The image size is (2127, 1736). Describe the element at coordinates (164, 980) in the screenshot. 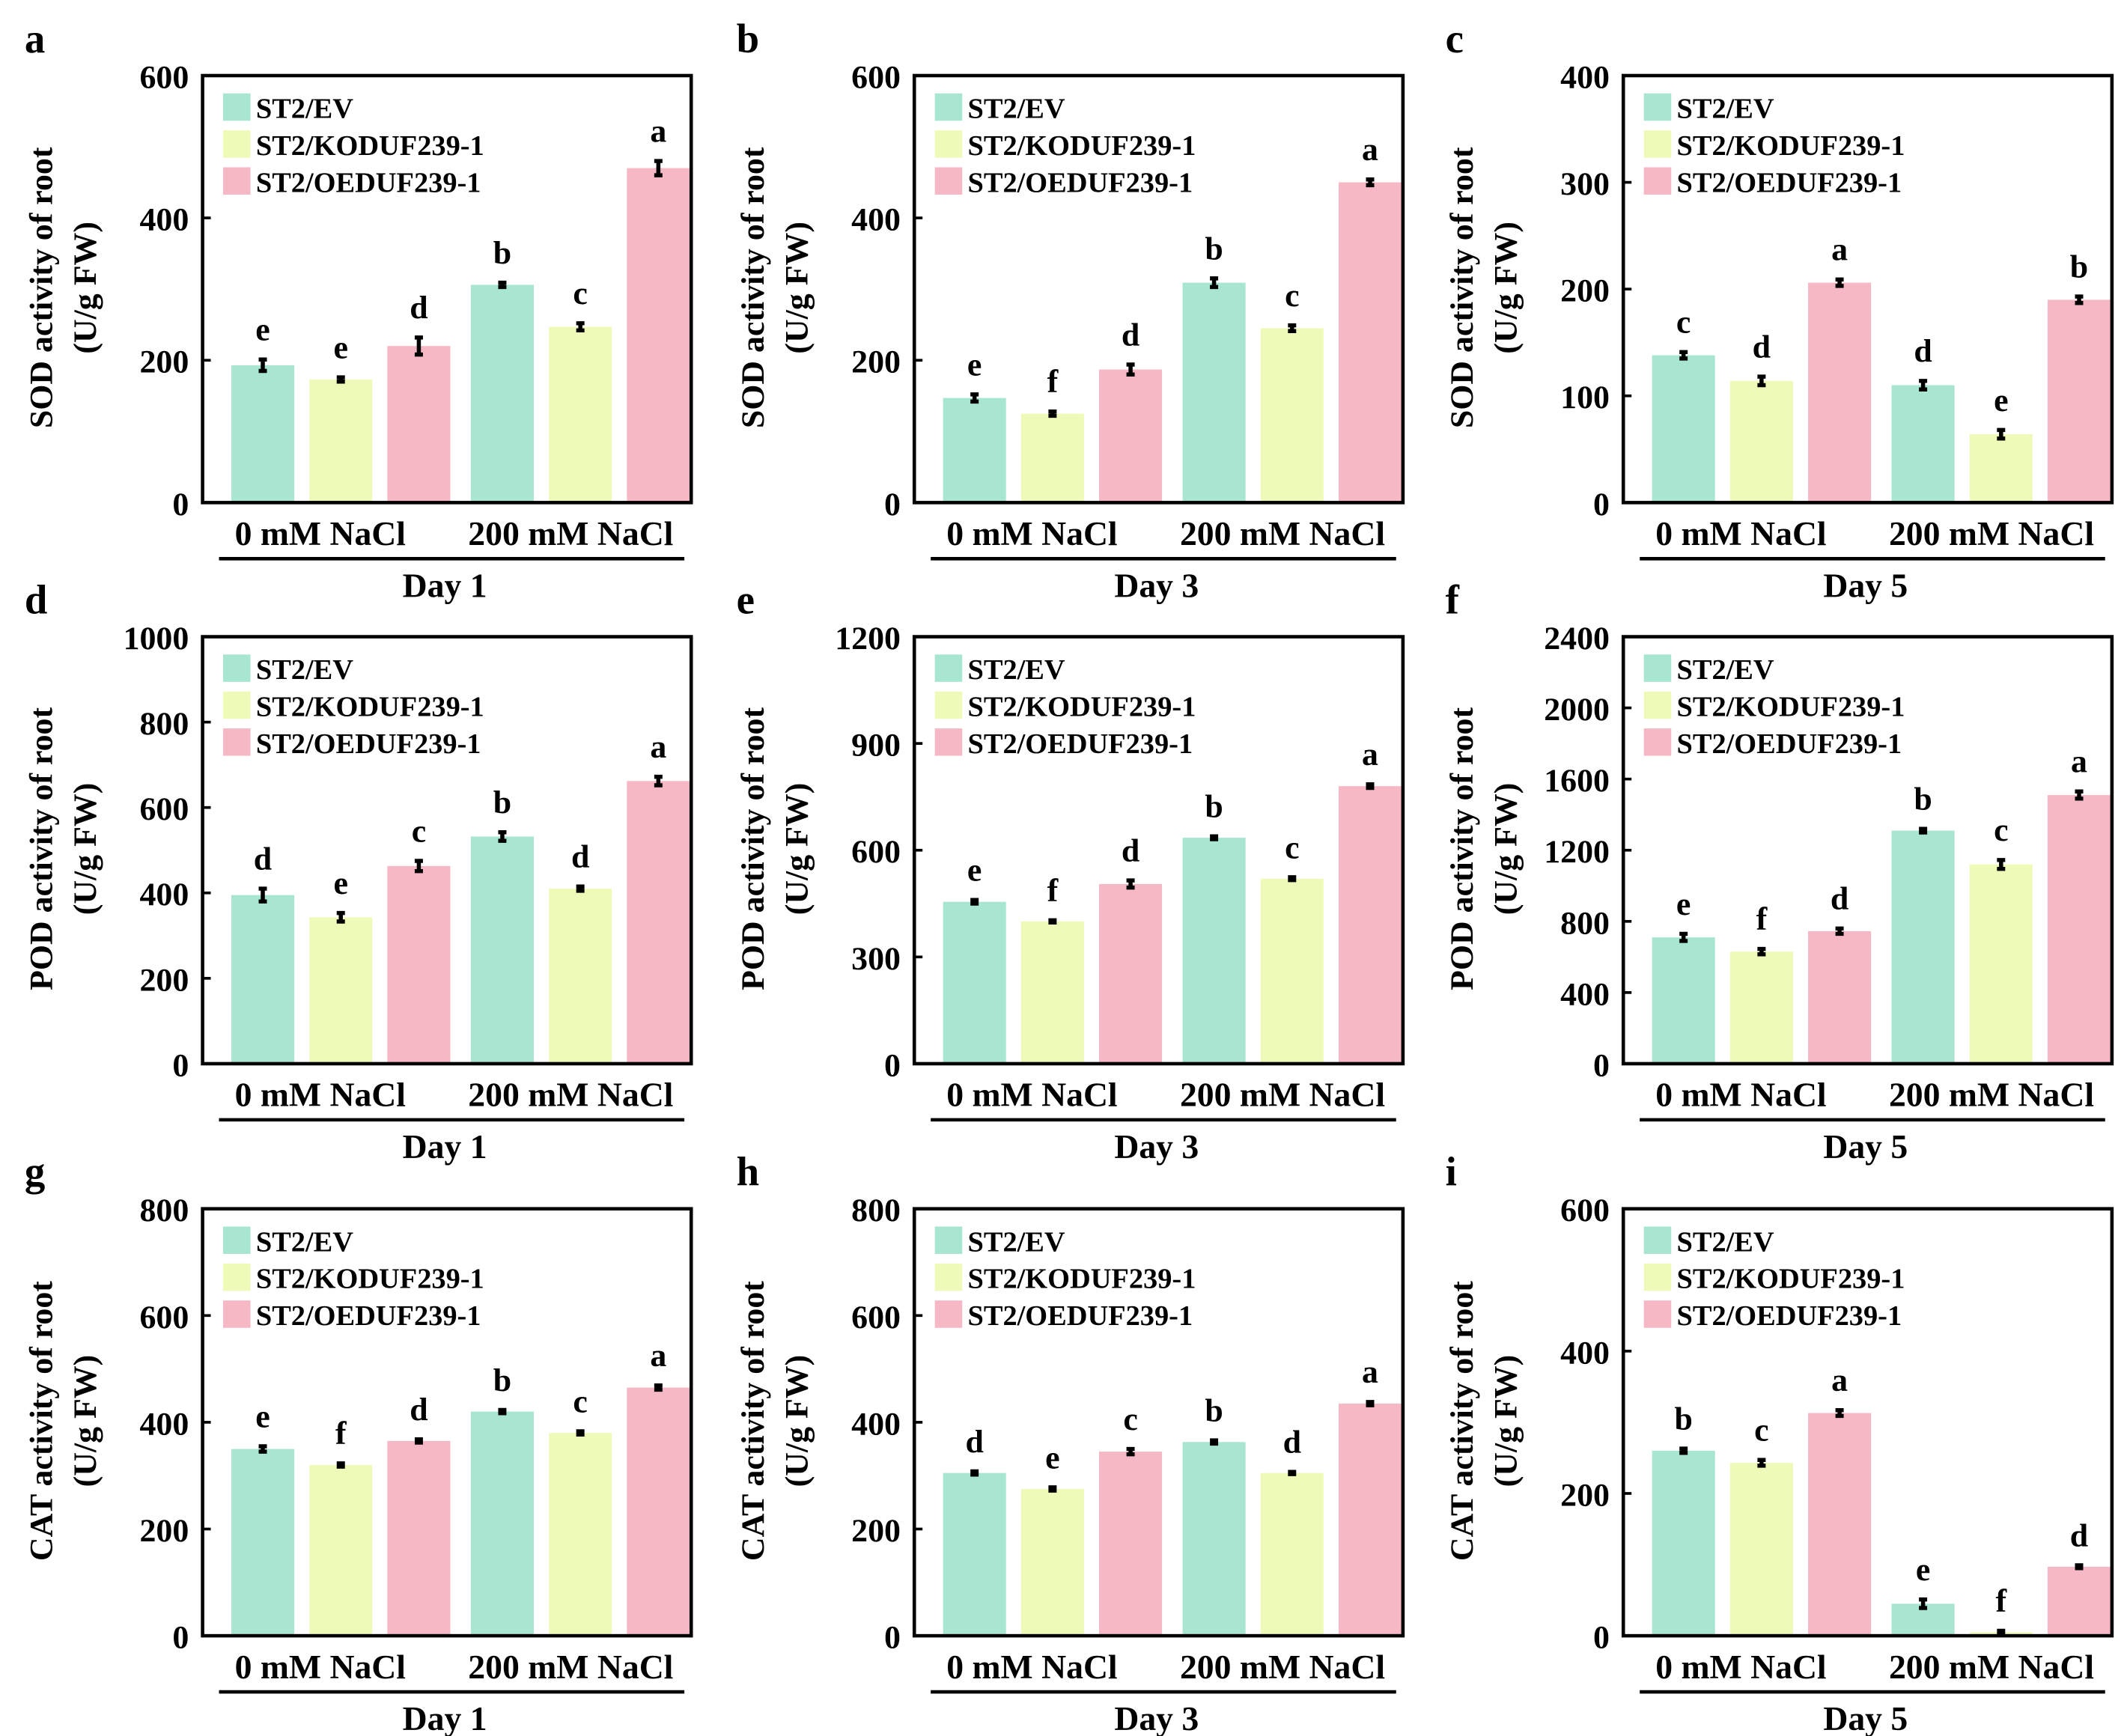

I see `y-tick-label: 200` at that location.